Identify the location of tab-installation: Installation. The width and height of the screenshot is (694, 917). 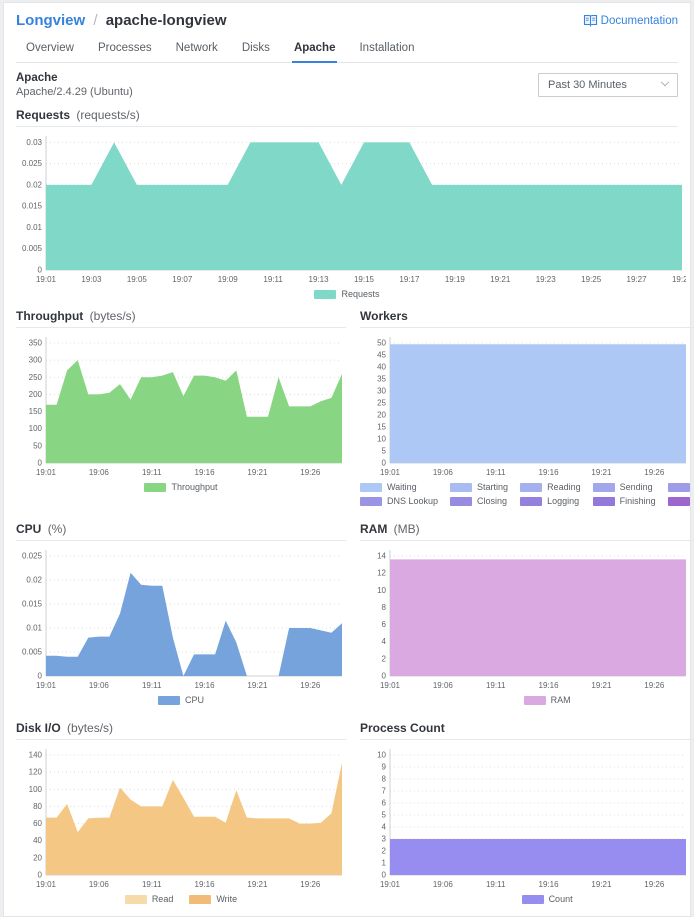
(387, 48).